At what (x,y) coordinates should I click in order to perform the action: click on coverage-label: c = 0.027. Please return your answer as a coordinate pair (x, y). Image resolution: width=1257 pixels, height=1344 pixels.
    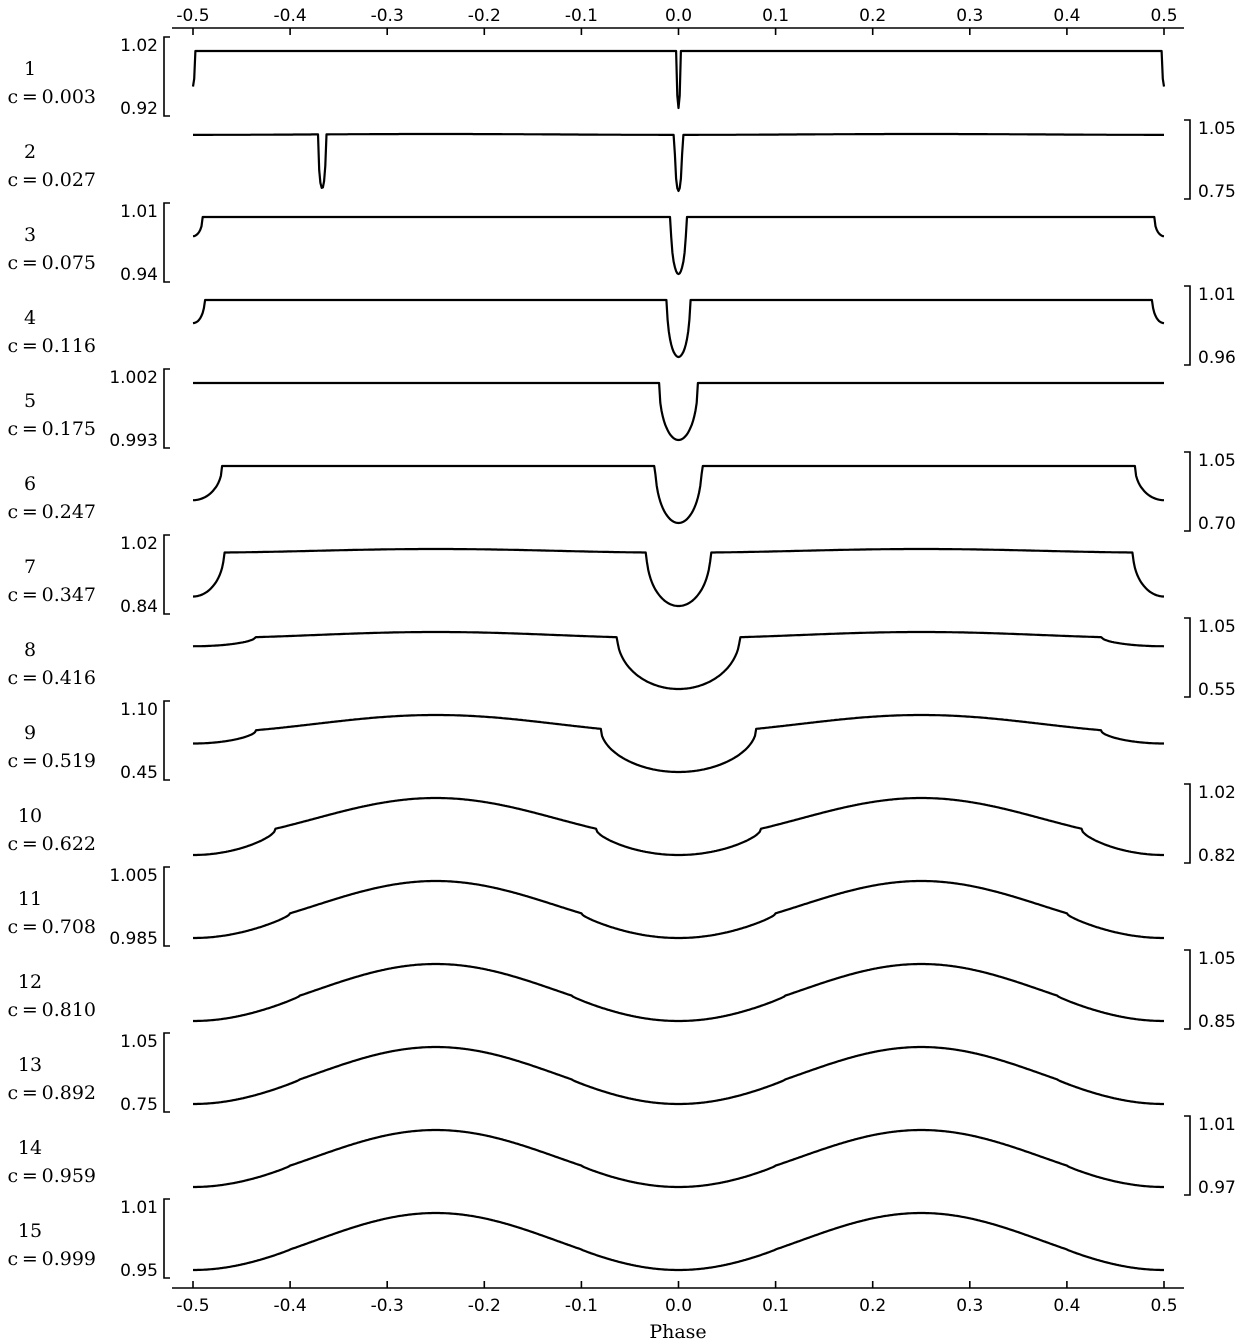
    Looking at the image, I should click on (51, 180).